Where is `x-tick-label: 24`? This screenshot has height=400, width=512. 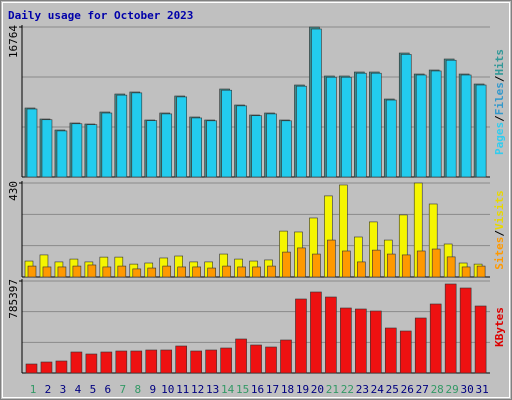 x-tick-label: 24 is located at coordinates (378, 389).